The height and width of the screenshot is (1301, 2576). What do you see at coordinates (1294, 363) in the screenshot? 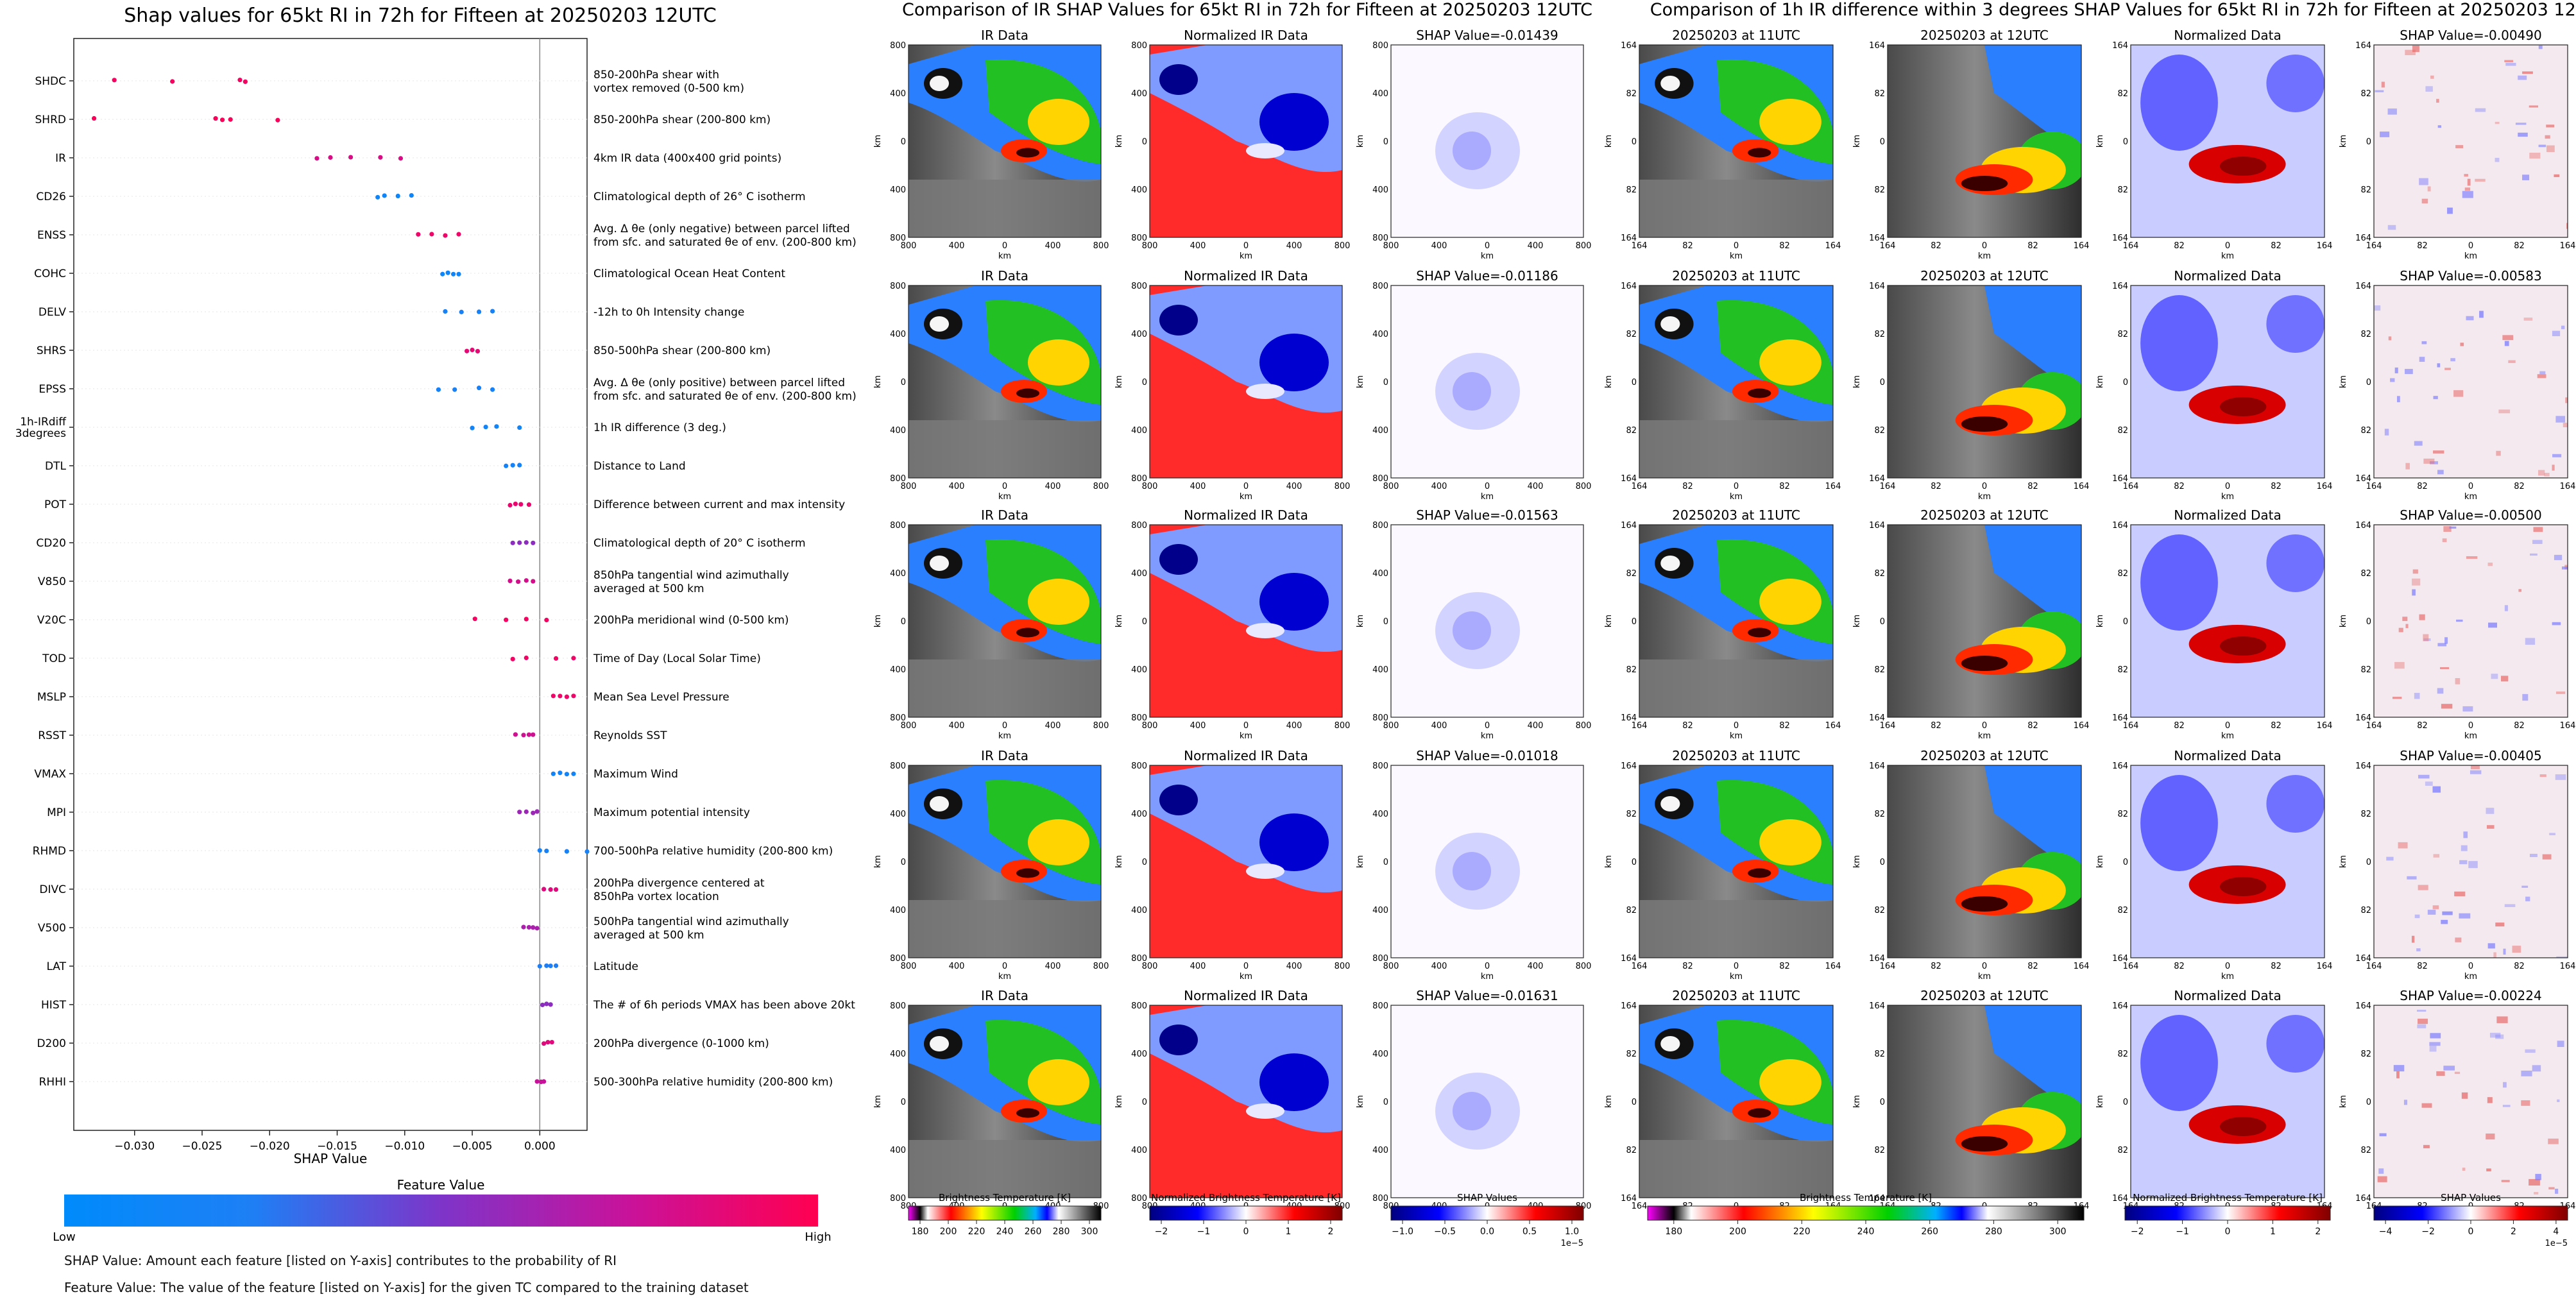
I see `norm-deep-blue` at bounding box center [1294, 363].